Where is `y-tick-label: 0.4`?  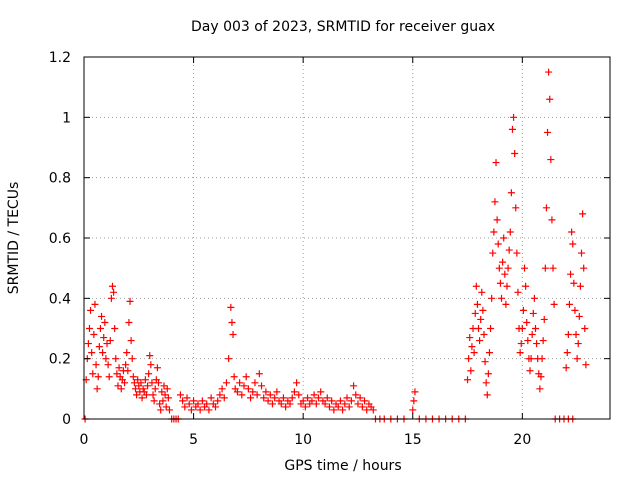
y-tick-label: 0.4 is located at coordinates (60, 299).